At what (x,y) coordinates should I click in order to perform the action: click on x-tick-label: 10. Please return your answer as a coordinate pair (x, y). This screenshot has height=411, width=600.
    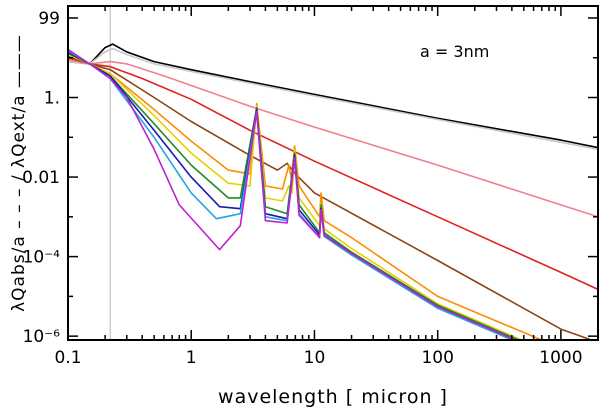
    Looking at the image, I should click on (315, 358).